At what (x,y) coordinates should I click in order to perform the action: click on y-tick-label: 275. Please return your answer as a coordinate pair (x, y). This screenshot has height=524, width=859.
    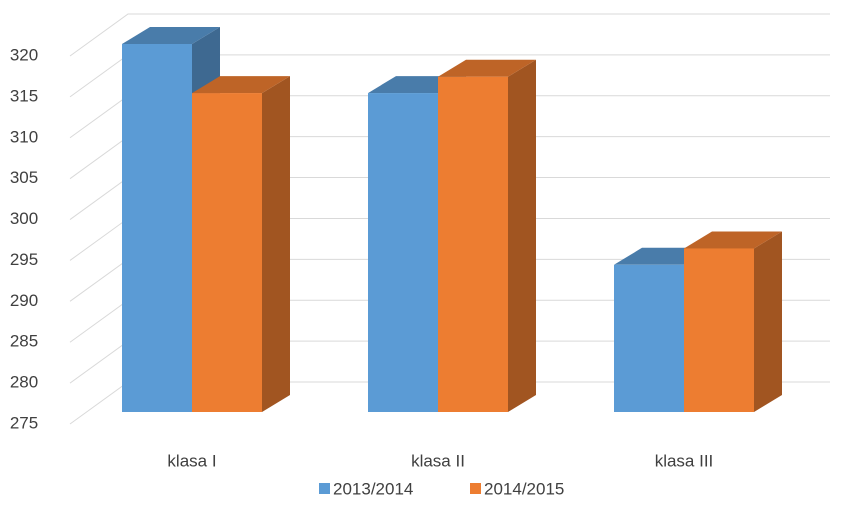
    Looking at the image, I should click on (24, 422).